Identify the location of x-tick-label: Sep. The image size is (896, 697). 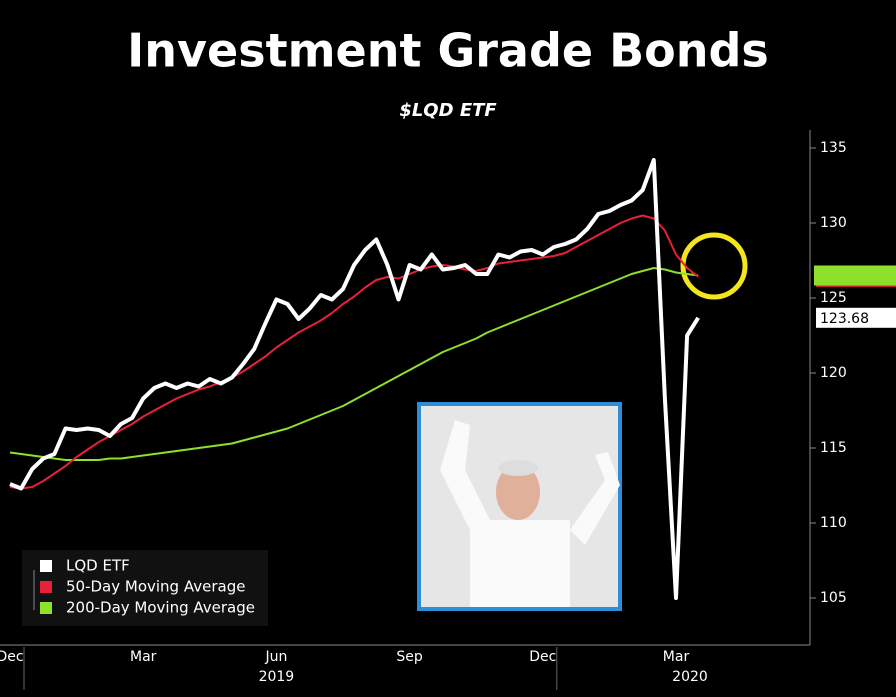
(409, 657).